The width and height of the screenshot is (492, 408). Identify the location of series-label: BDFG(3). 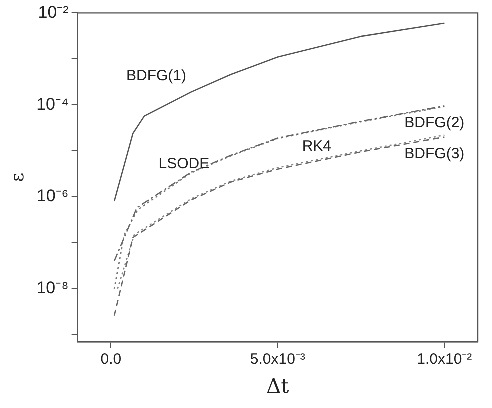
(434, 153).